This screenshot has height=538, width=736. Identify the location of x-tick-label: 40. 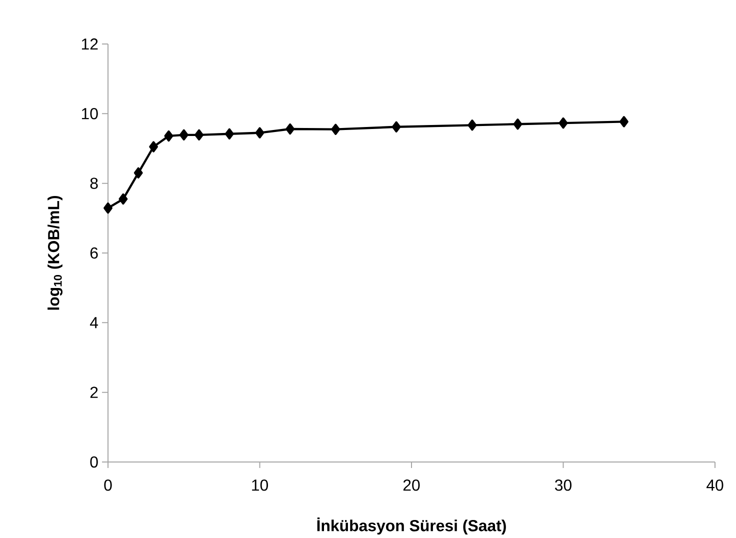
(715, 485).